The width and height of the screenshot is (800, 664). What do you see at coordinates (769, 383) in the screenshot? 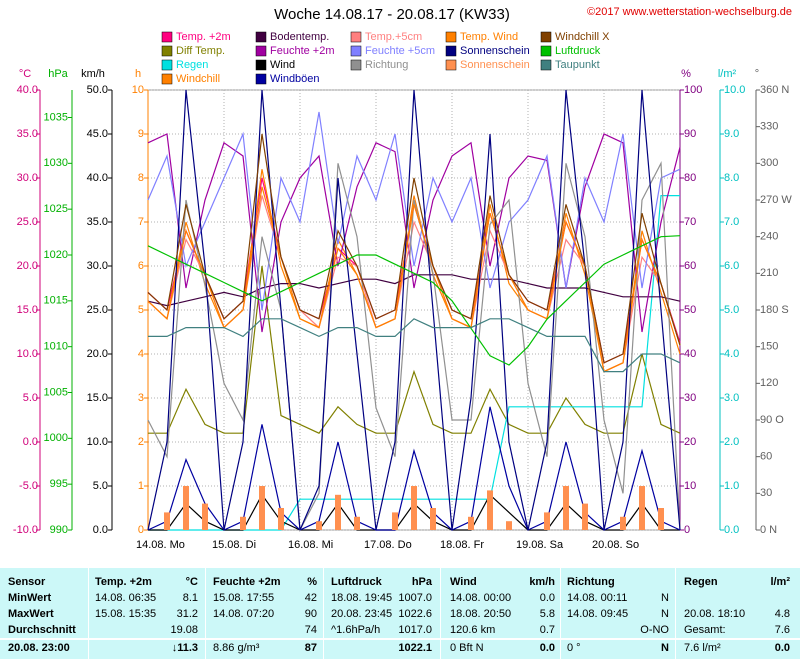
I see `y-tick-label: 120` at bounding box center [769, 383].